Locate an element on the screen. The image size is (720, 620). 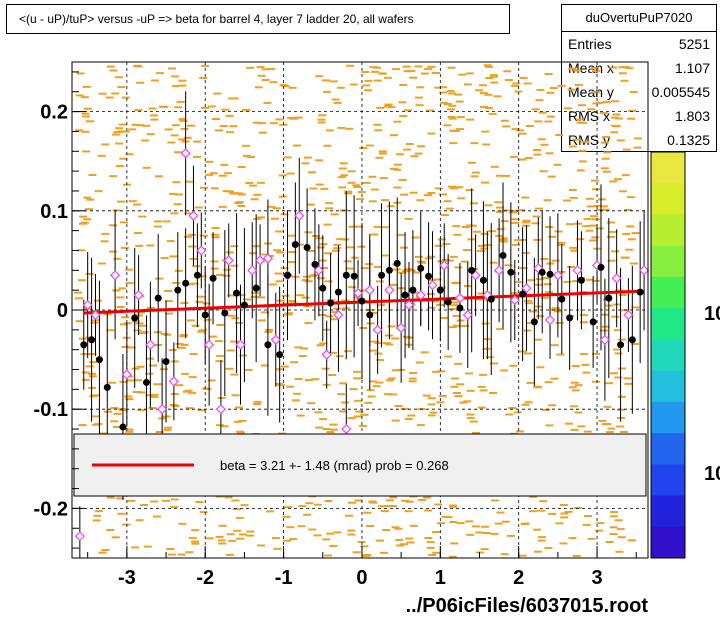
x-tick-label: -1 is located at coordinates (284, 578).